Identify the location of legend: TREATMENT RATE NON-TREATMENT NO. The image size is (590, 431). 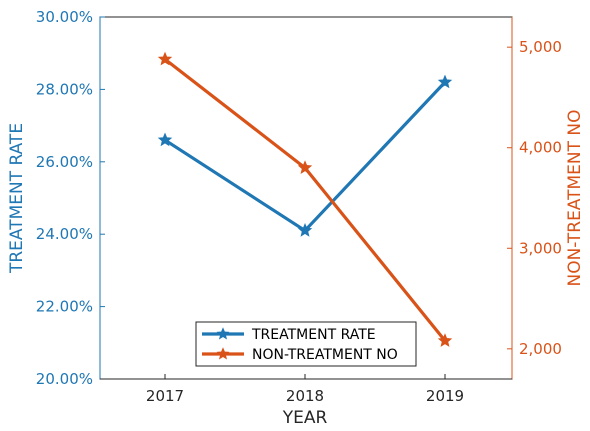
(306, 344).